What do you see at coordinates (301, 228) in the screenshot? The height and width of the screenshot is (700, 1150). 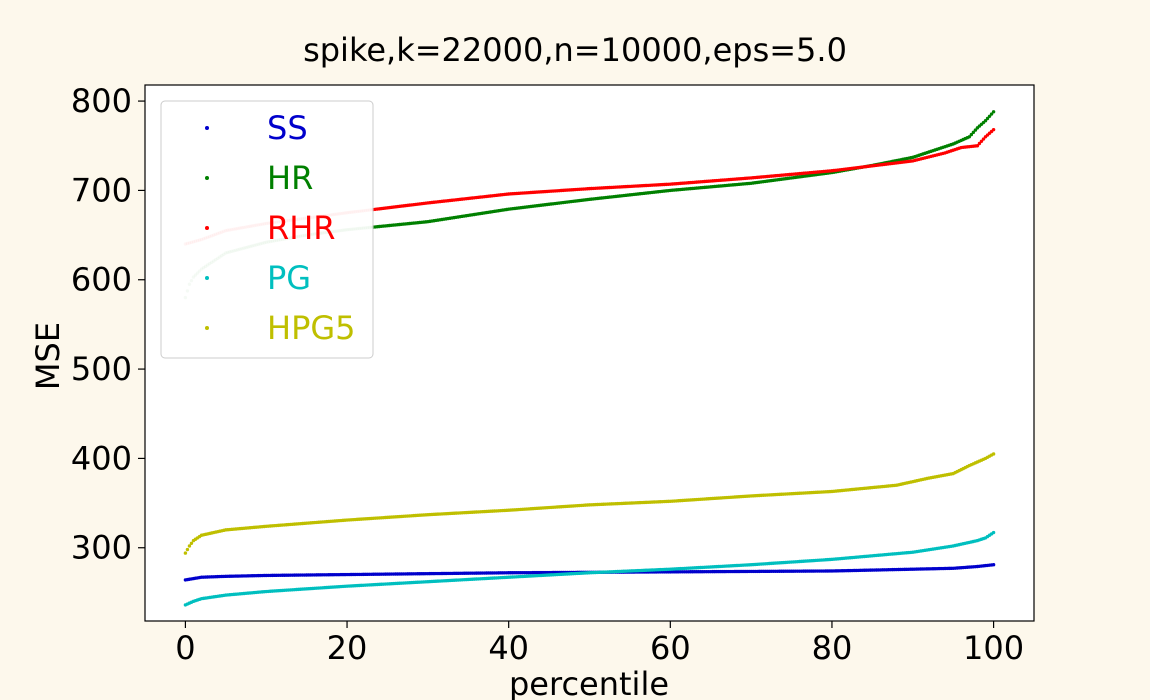 I see `legend-label-rhr: RHR` at bounding box center [301, 228].